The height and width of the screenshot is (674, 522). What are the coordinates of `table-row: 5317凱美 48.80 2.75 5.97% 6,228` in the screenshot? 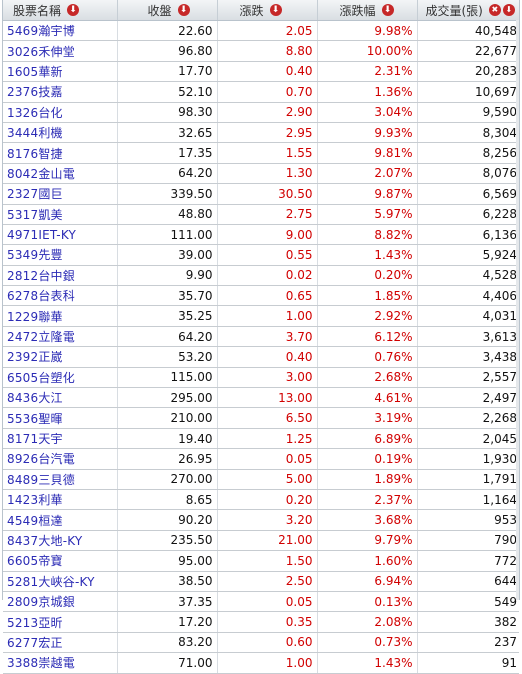 It's located at (261, 214).